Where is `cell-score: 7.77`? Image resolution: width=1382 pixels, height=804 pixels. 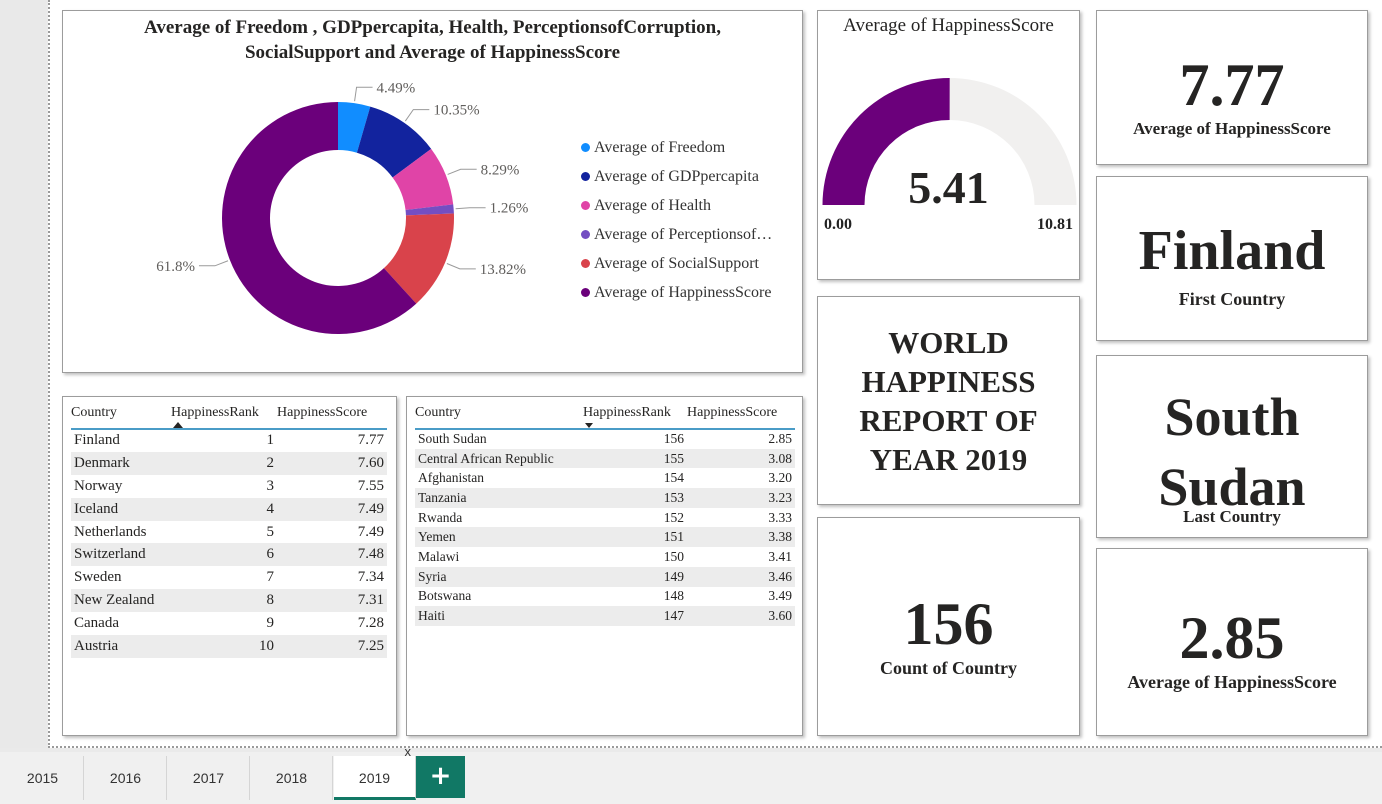
cell-score: 7.77 is located at coordinates (370, 440).